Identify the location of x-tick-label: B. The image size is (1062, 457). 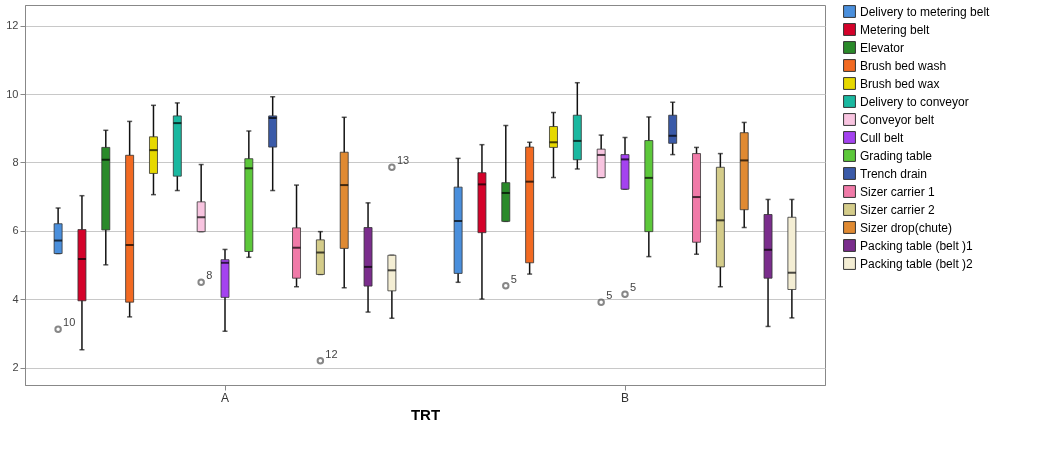
(625, 397).